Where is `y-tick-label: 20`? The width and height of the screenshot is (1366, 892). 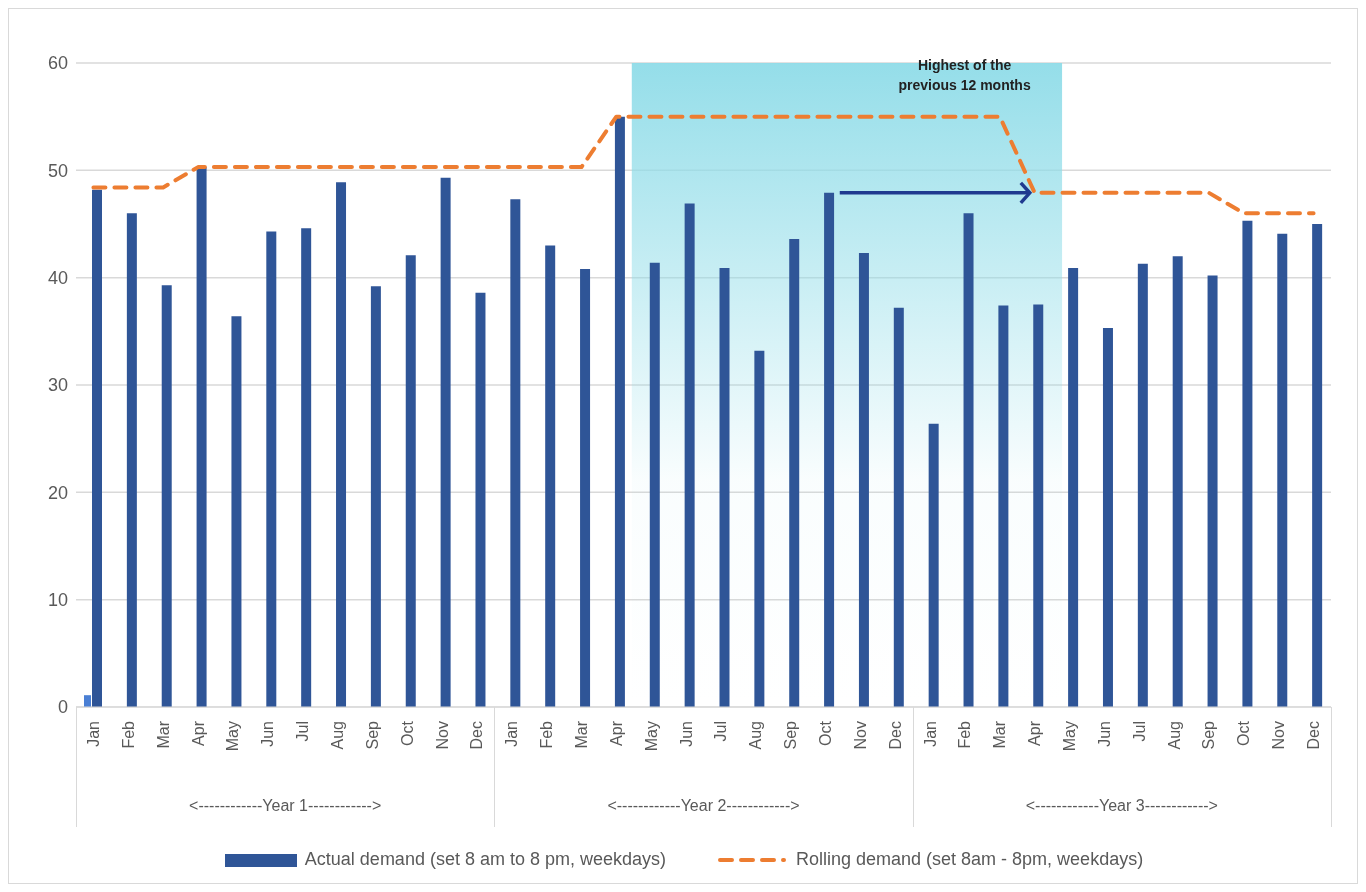
y-tick-label: 20 is located at coordinates (57, 492).